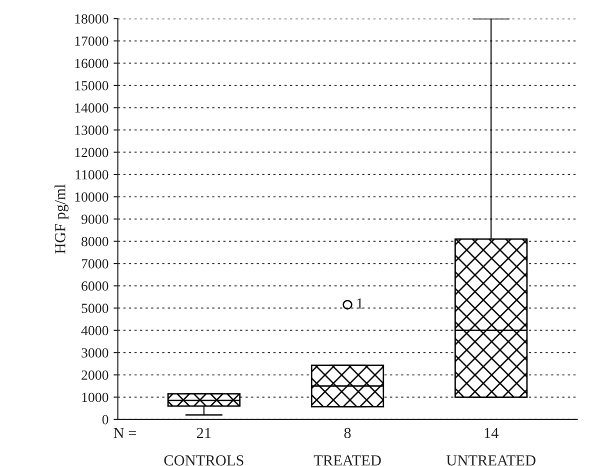  I want to click on y-tick-label: 1000, so click(95, 397).